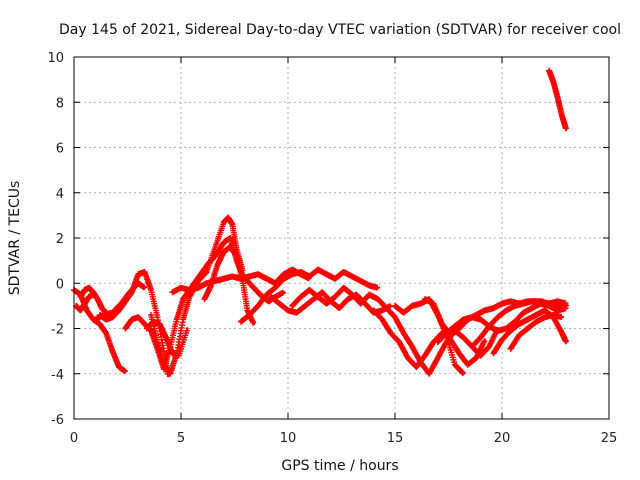  What do you see at coordinates (60, 103) in the screenshot?
I see `y-tick-label: 8` at bounding box center [60, 103].